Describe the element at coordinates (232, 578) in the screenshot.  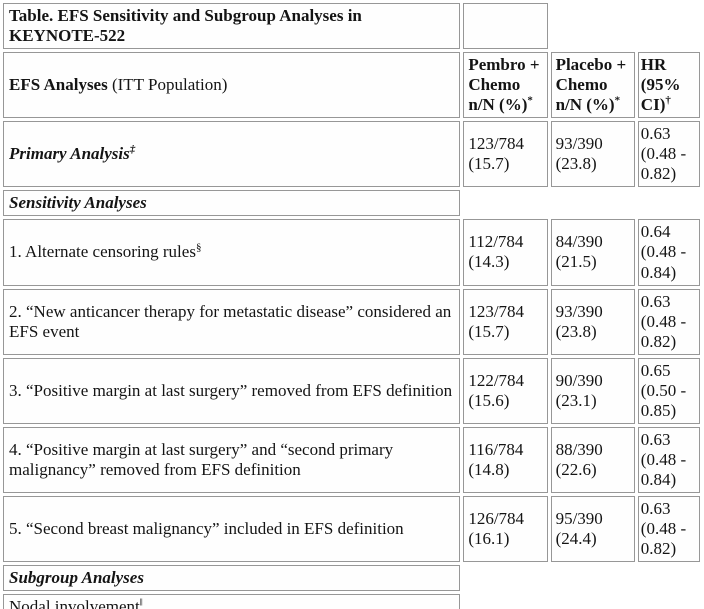
I see `section-label-cell: Subgroup Analyses` at that location.